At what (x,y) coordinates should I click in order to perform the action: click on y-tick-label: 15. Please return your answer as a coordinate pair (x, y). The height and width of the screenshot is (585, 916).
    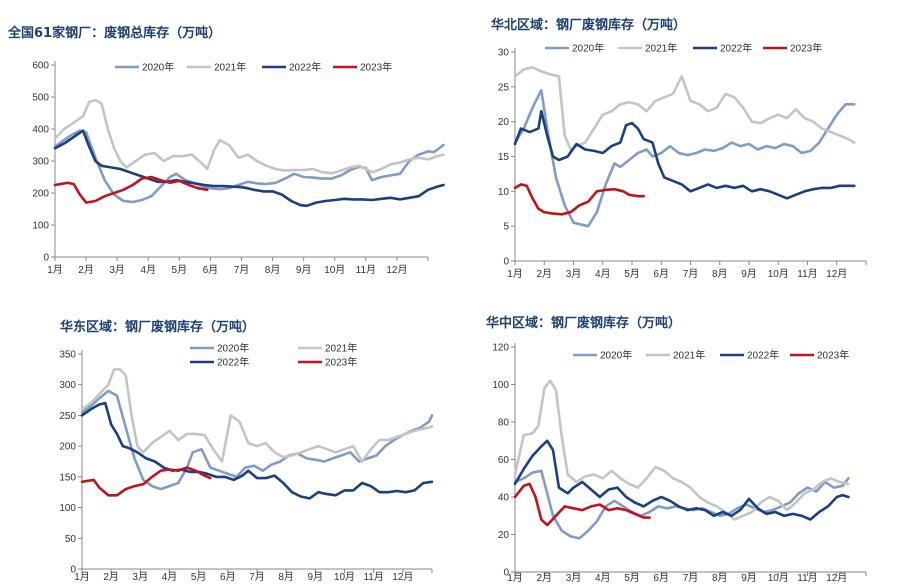
    Looking at the image, I should click on (504, 157).